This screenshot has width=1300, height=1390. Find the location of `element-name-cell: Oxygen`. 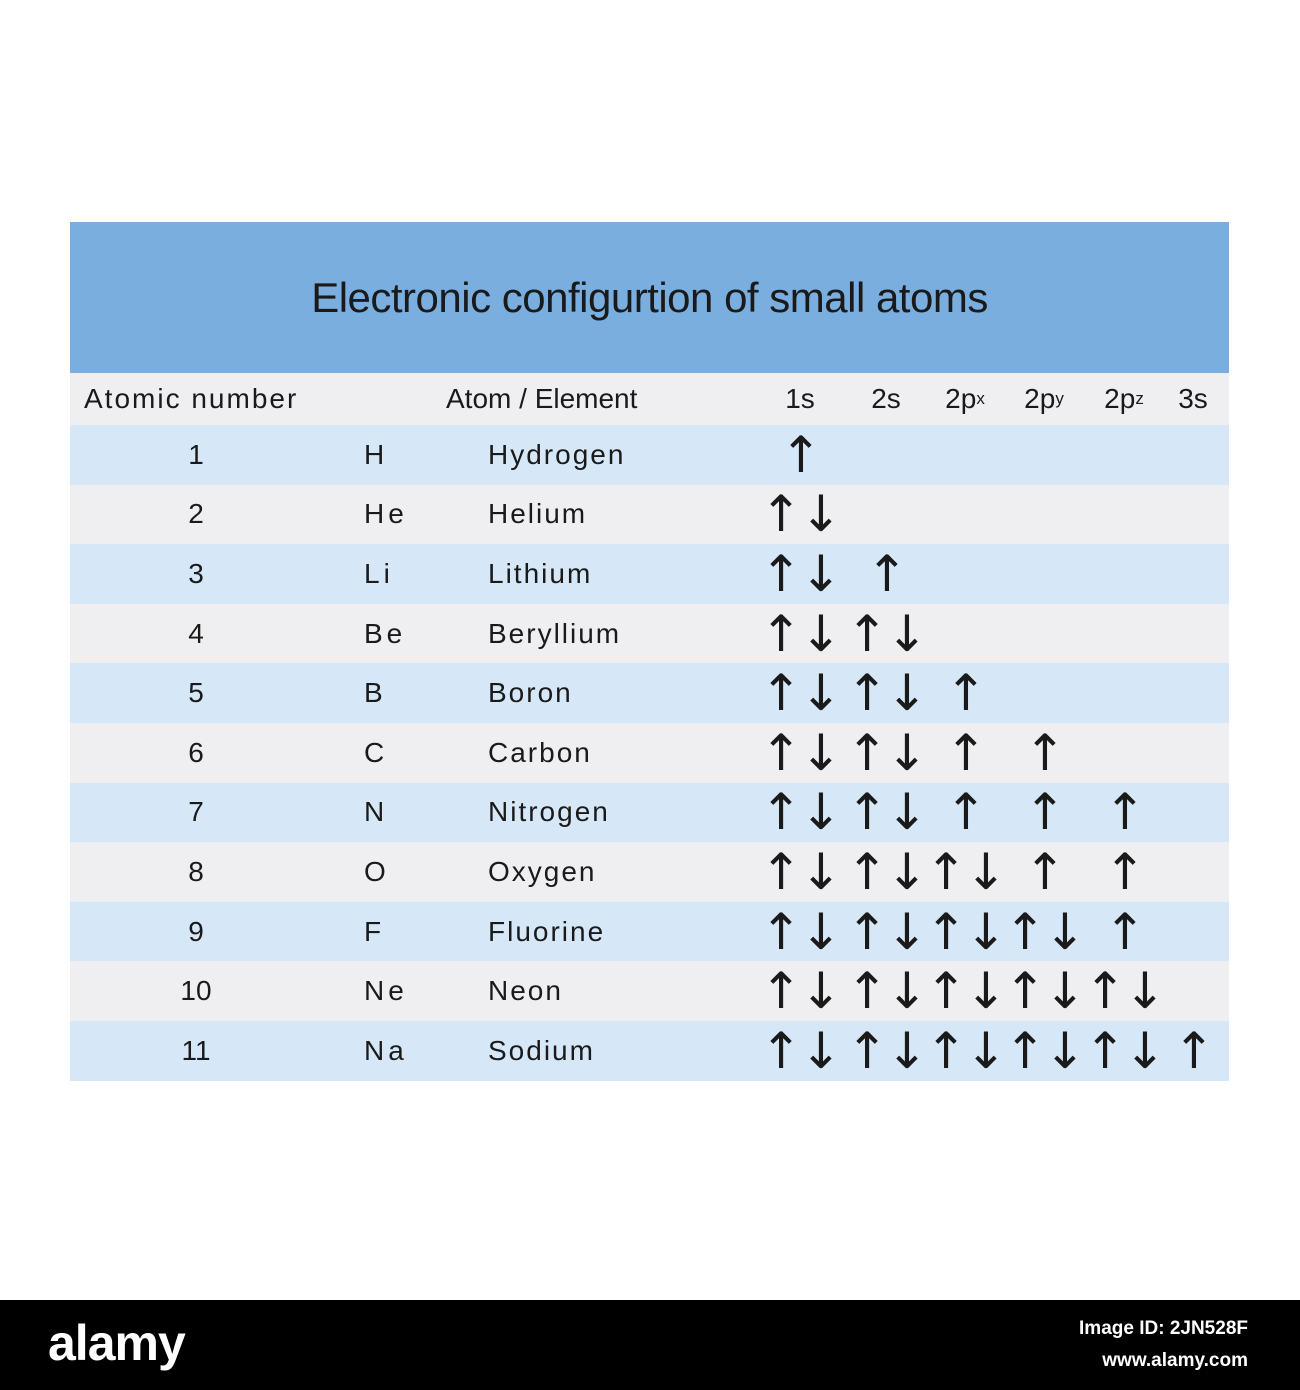

element-name-cell: Oxygen is located at coordinates (542, 871).